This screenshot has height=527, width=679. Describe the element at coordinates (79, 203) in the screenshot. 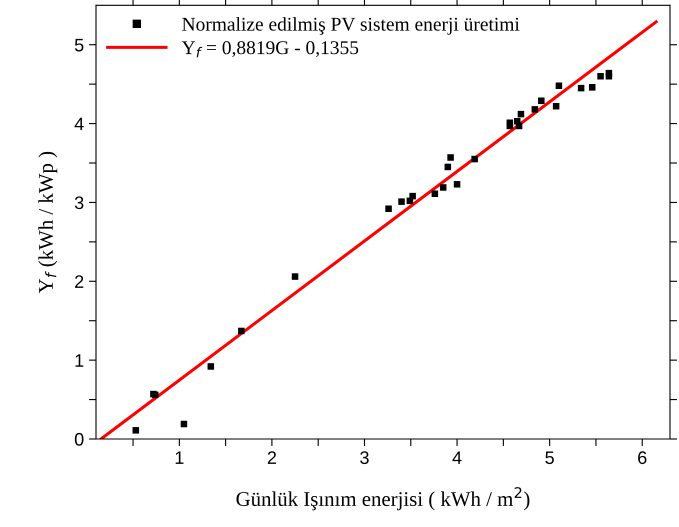

I see `y-tick-label: 3` at that location.